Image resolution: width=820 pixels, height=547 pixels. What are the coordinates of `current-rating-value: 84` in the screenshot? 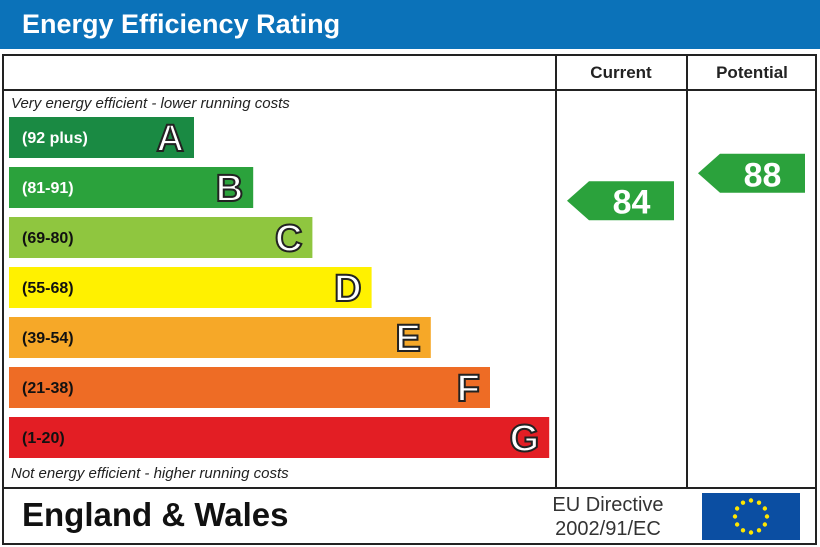 It's located at (632, 203).